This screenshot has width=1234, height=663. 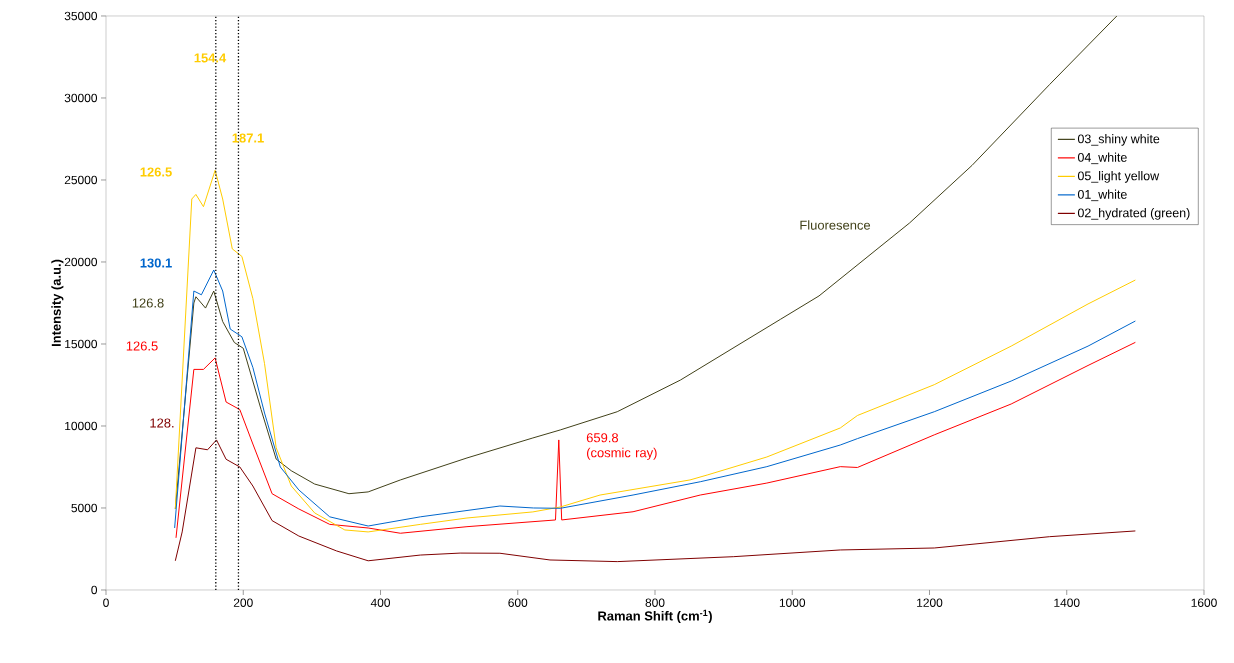 What do you see at coordinates (81, 344) in the screenshot?
I see `y-tick-label: 15000` at bounding box center [81, 344].